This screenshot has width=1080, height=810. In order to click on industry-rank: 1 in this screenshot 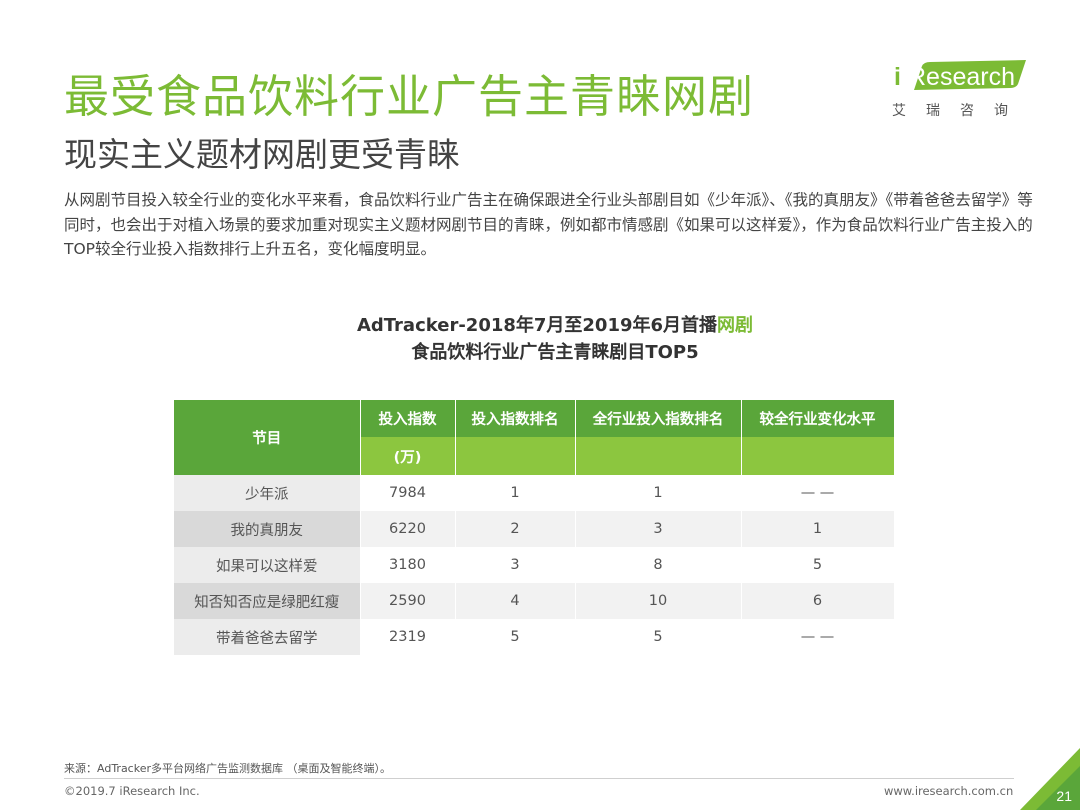, I will do `click(658, 493)`.